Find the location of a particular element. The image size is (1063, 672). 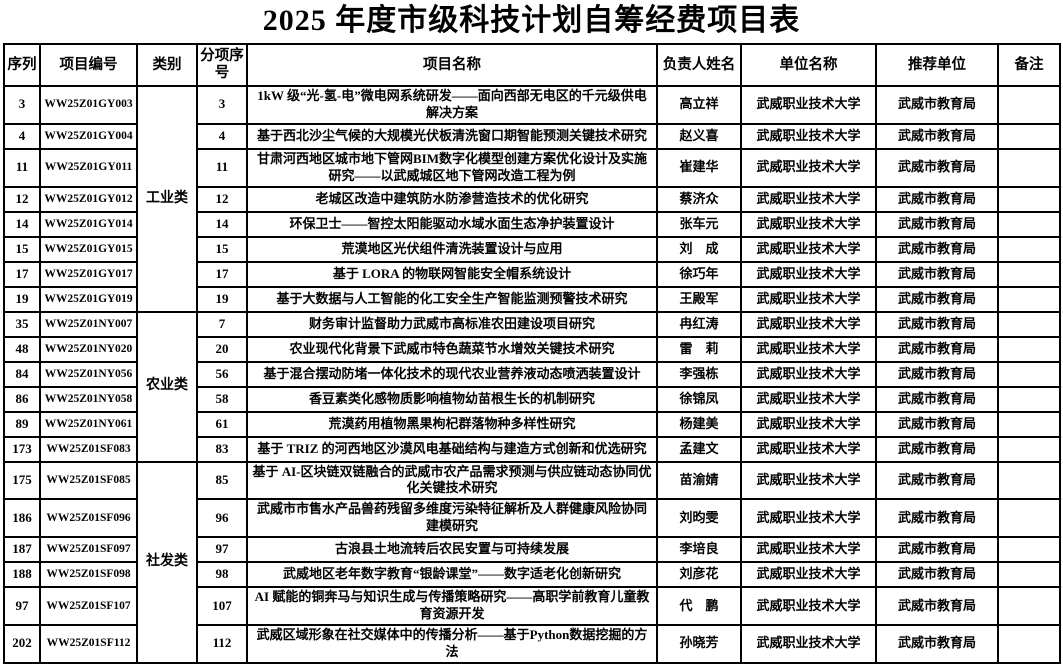

cell-person: 张车元 is located at coordinates (699, 224).